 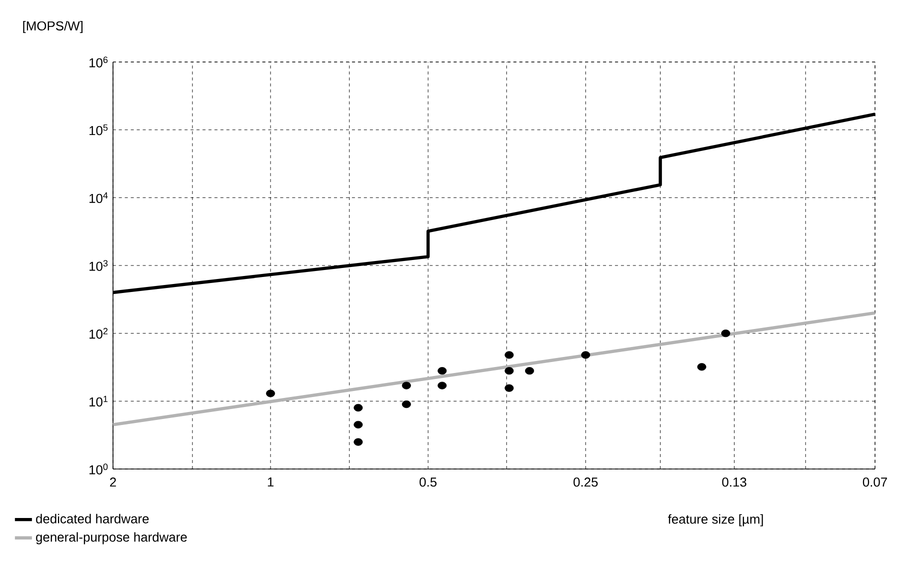 I want to click on x-axis-title: feature size [µm], so click(x=715, y=520).